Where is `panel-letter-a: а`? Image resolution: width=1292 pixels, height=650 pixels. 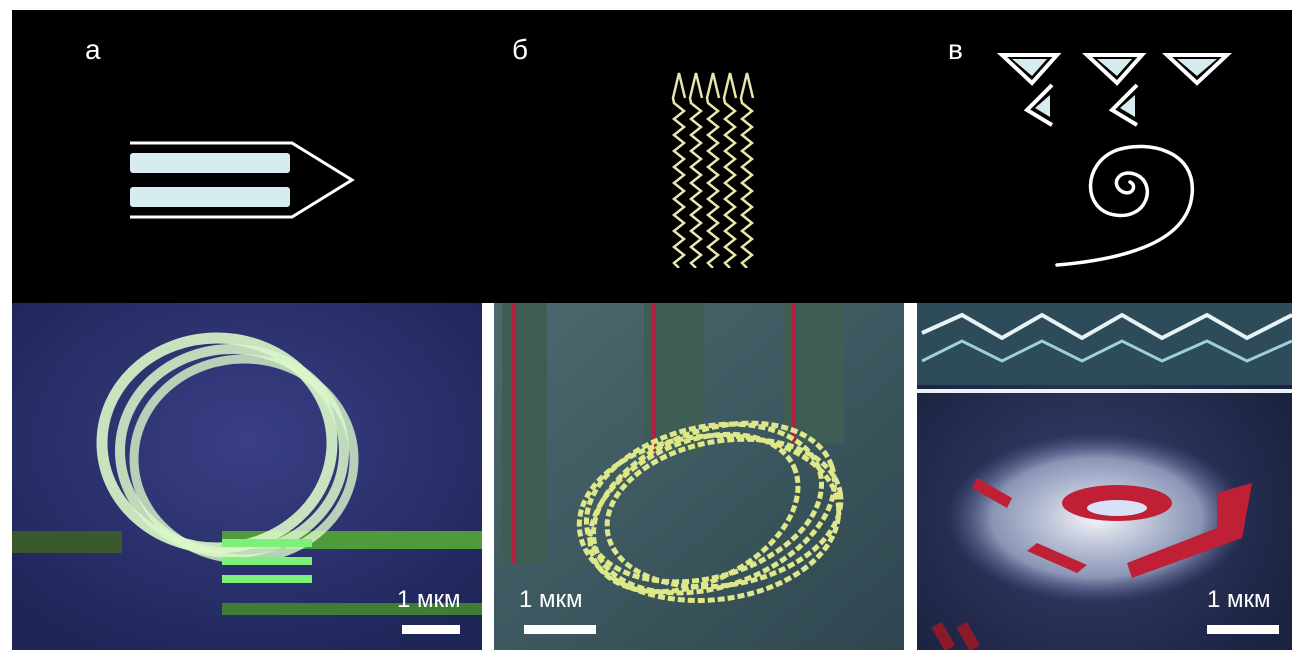 panel-letter-a: а is located at coordinates (93, 49).